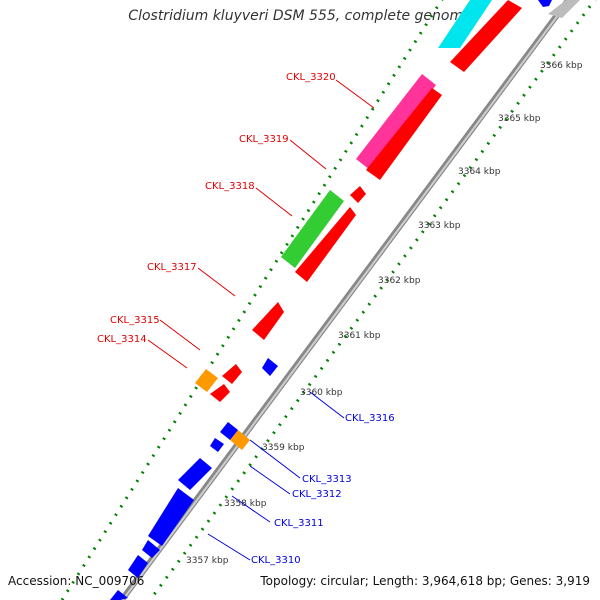 Image resolution: width=600 pixels, height=600 pixels. I want to click on leader-ckl3315, so click(180, 335).